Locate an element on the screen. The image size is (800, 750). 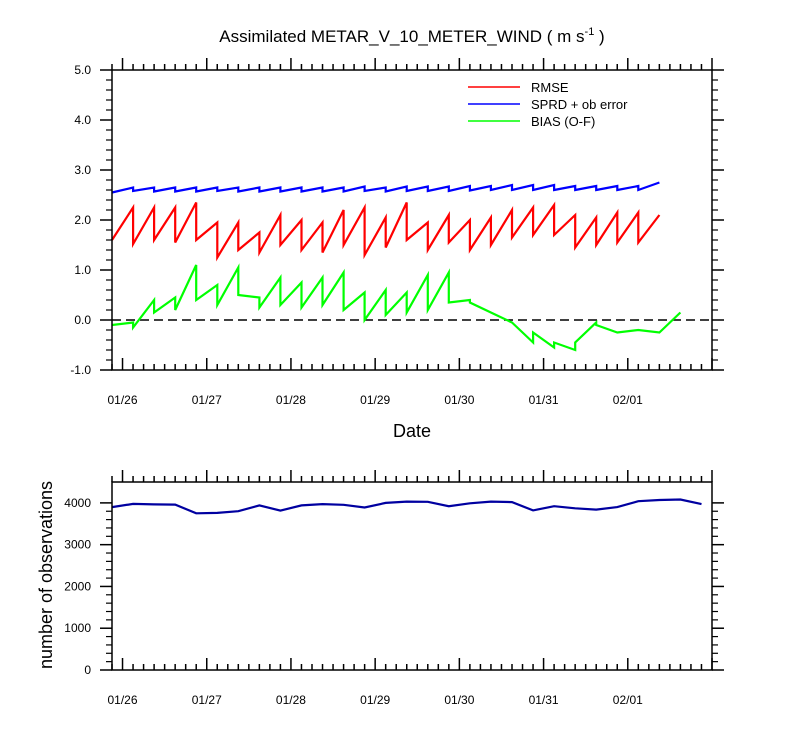
series-line-rmse is located at coordinates (386, 231).